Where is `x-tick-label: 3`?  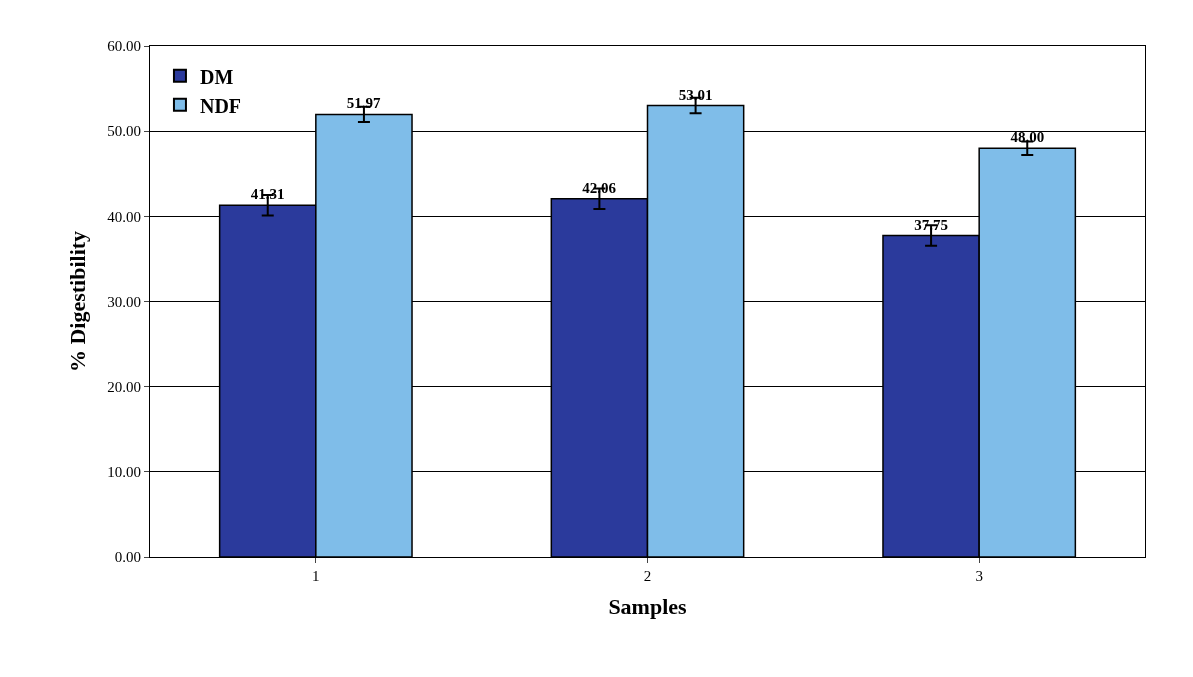 x-tick-label: 3 is located at coordinates (979, 576).